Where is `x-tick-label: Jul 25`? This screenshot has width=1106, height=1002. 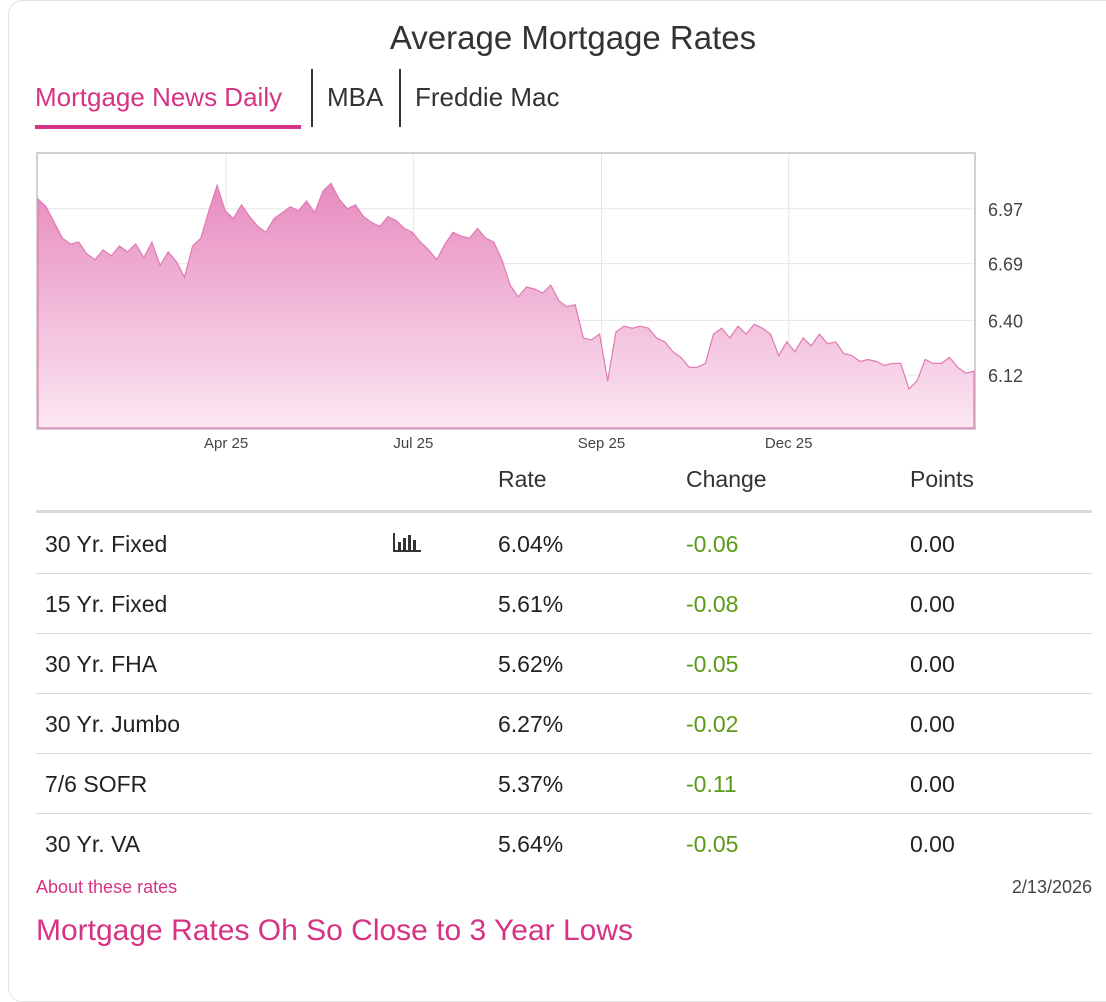
x-tick-label: Jul 25 is located at coordinates (413, 443).